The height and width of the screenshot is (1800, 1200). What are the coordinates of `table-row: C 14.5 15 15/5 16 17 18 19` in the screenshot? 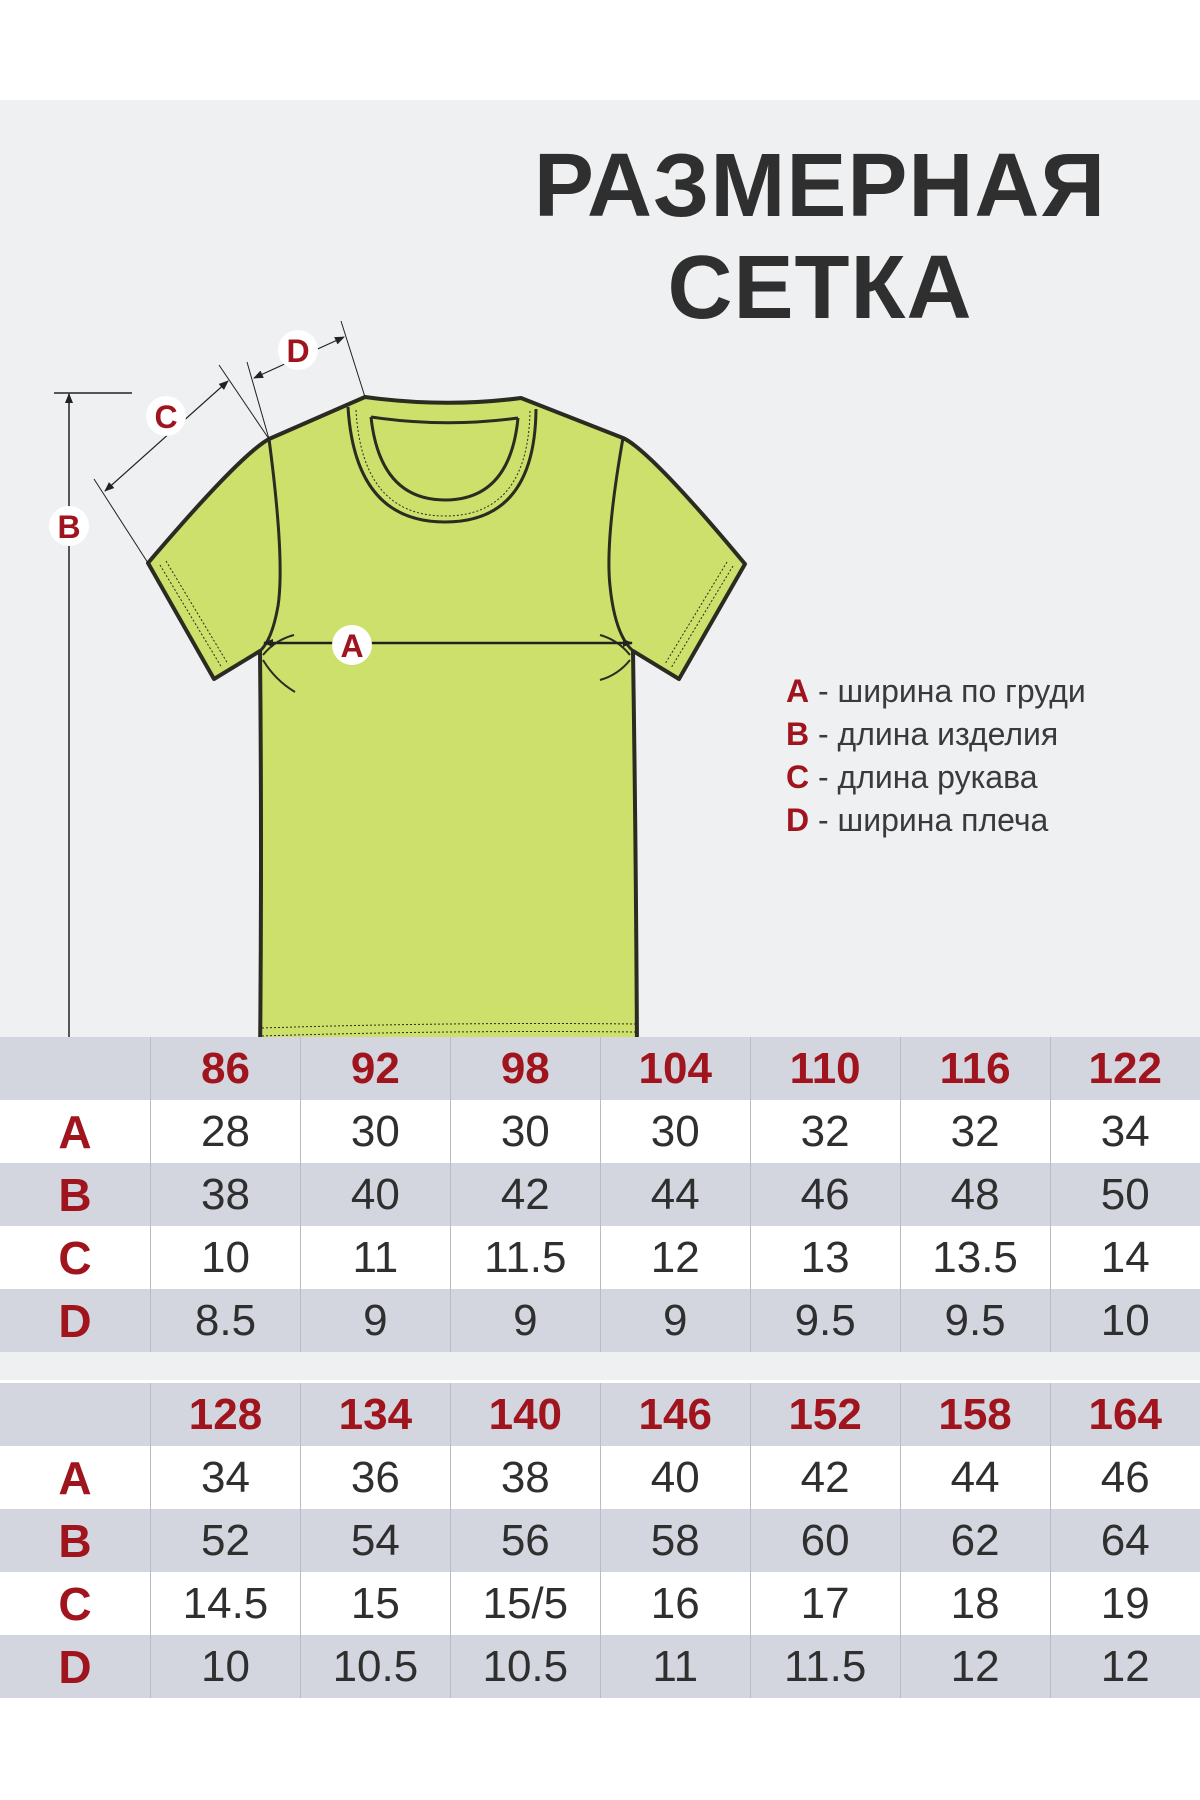 It's located at (600, 1603).